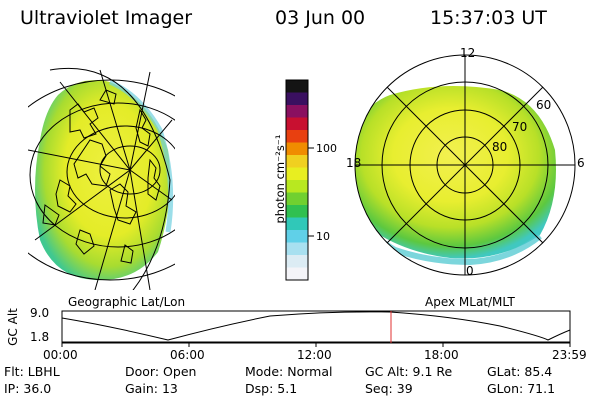 This screenshot has height=400, width=600. Describe the element at coordinates (441, 355) in the screenshot. I see `time-tick-1800: 18:00` at that location.